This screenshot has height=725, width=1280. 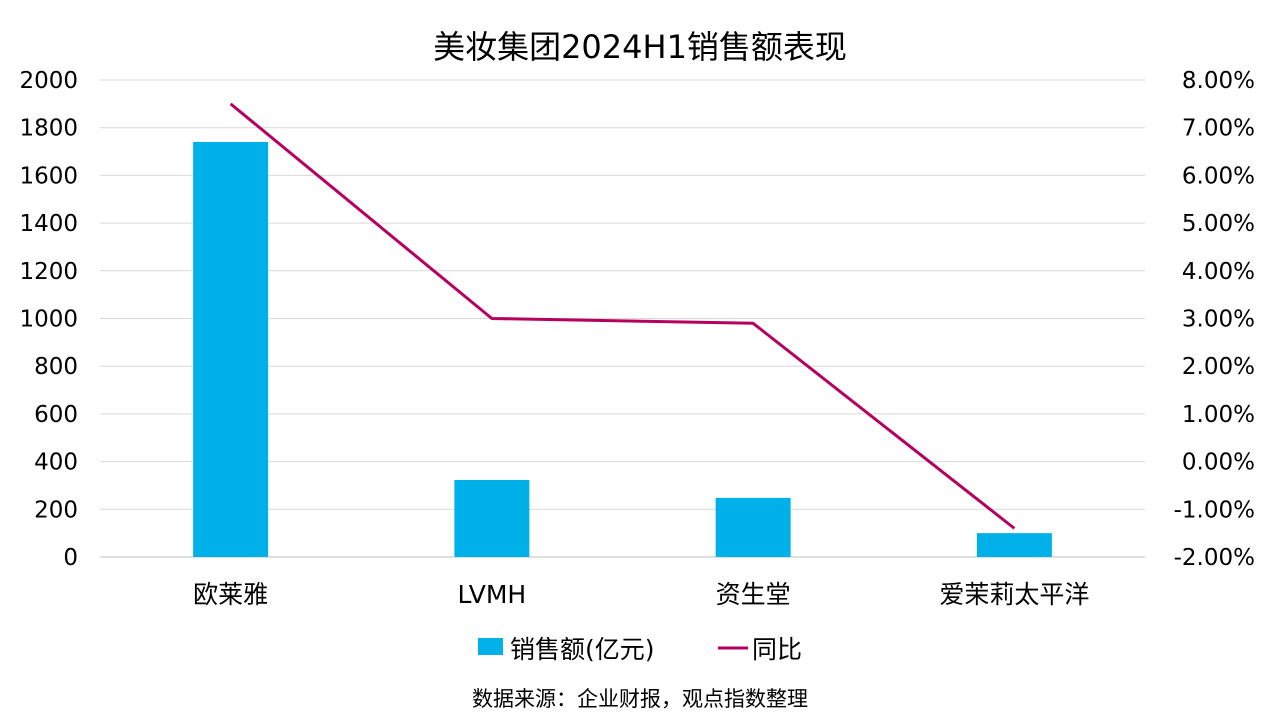 What do you see at coordinates (777, 649) in the screenshot?
I see `legend-line-label: 同比` at bounding box center [777, 649].